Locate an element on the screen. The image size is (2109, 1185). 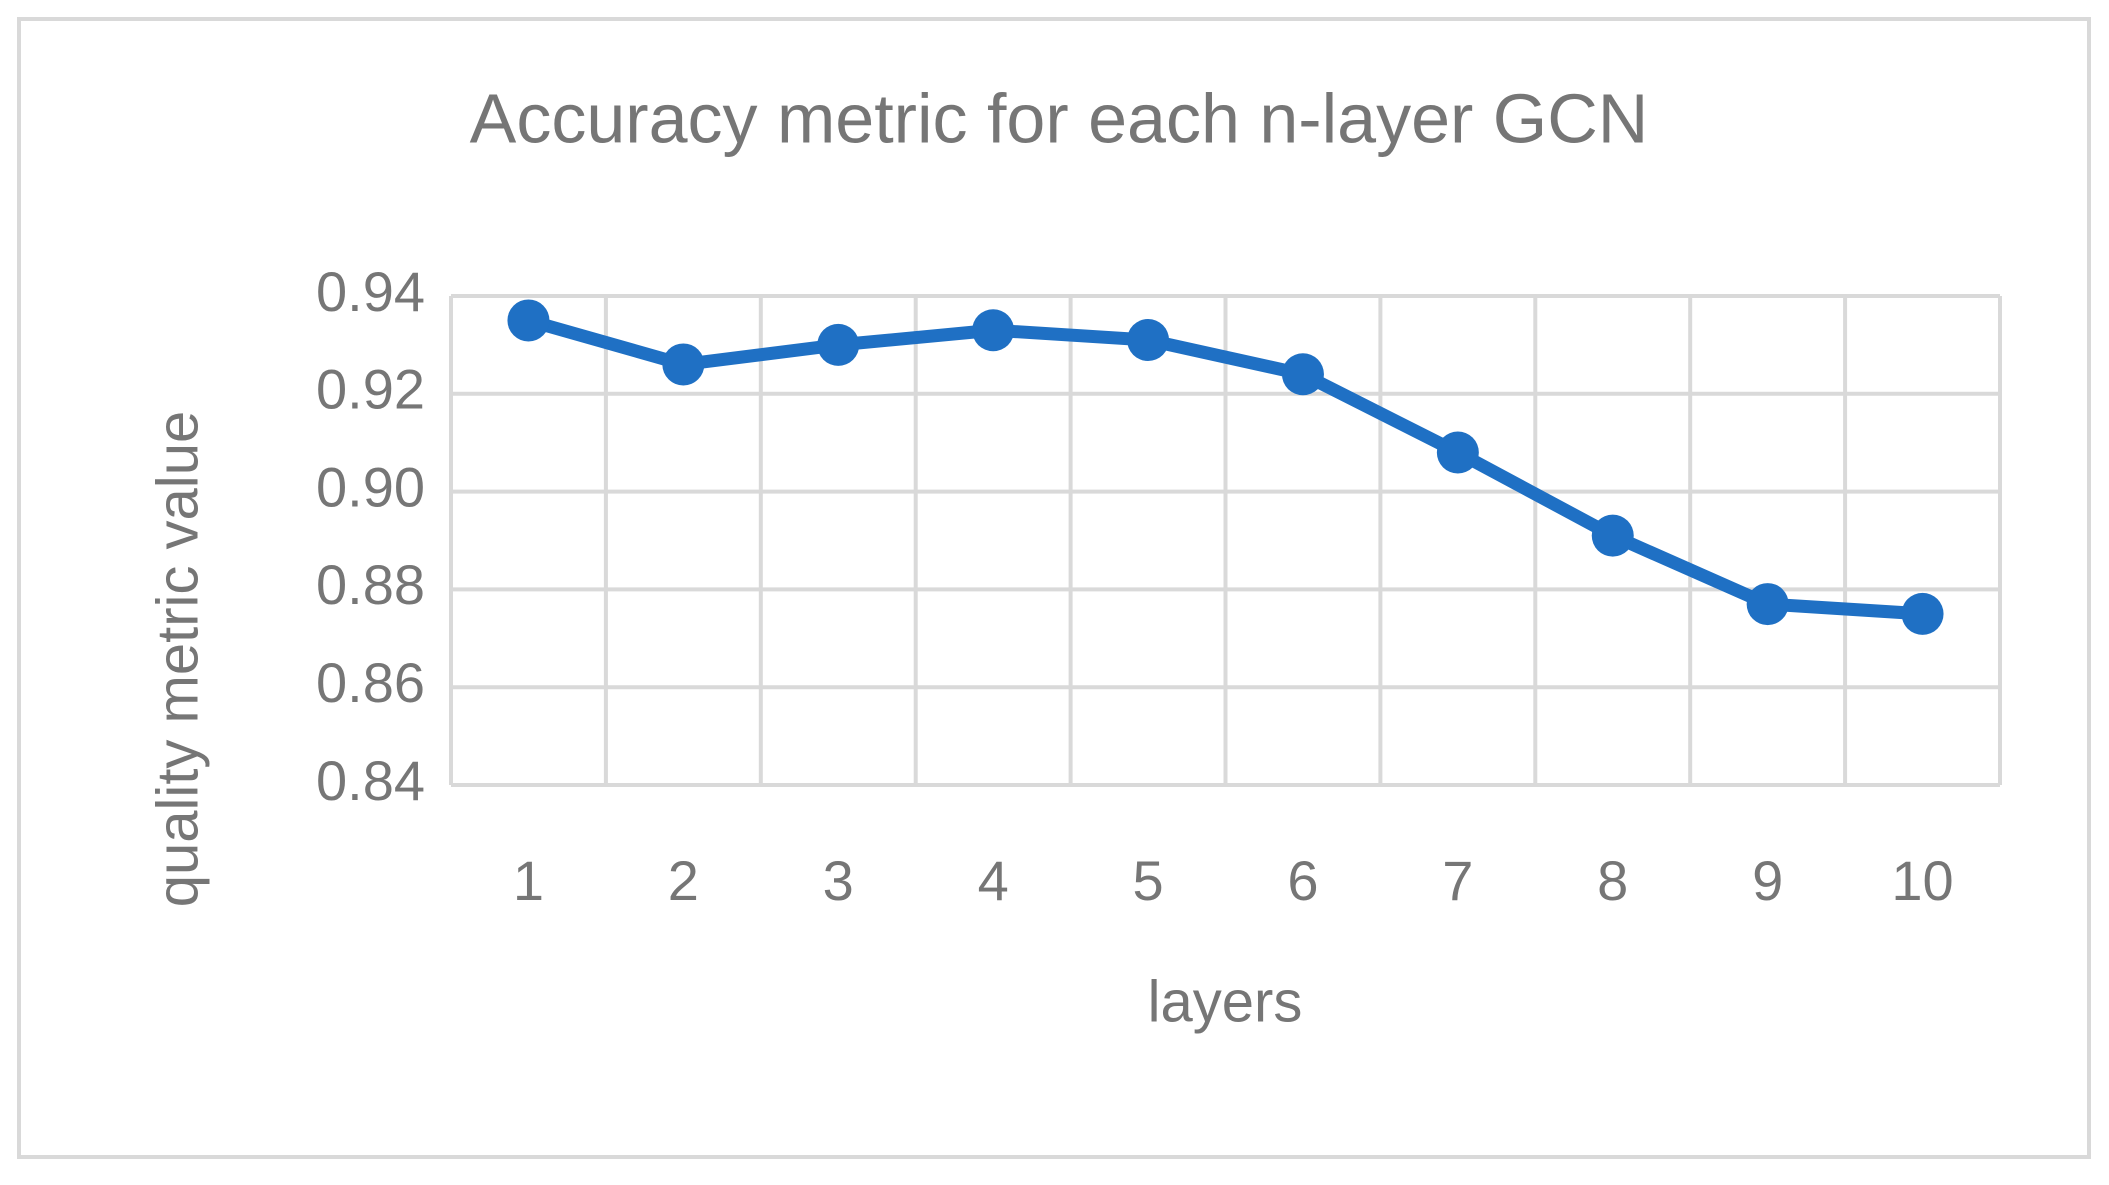
x-axis-title: layers is located at coordinates (1225, 1001).